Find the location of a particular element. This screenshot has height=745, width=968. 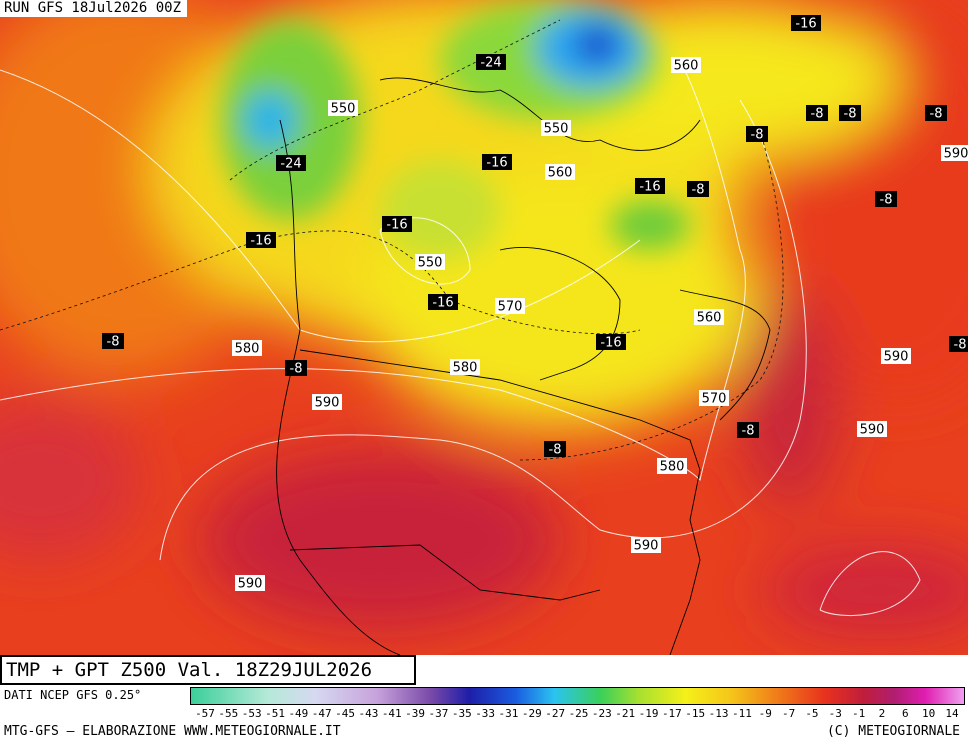

color-tick-label: 14 is located at coordinates (952, 713).